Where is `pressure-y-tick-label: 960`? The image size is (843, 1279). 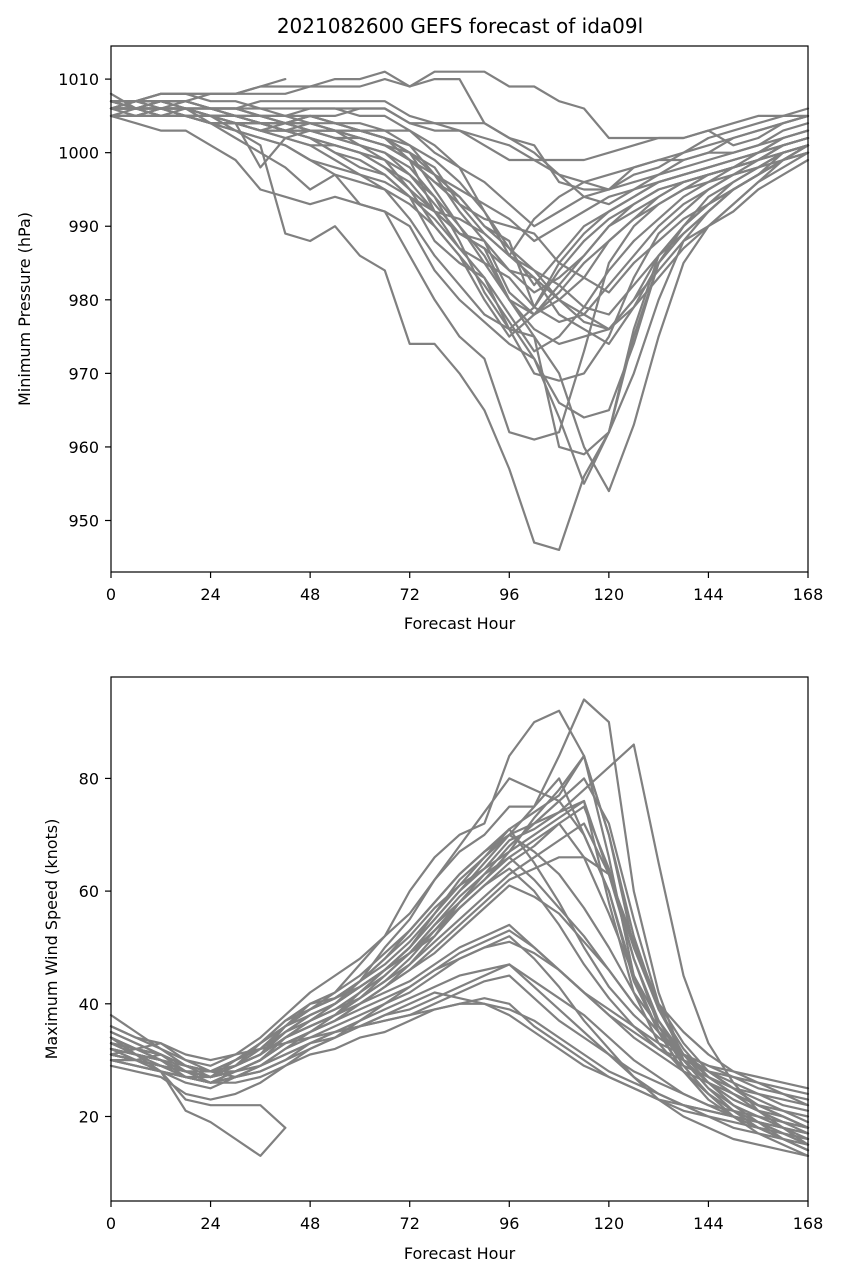 pressure-y-tick-label: 960 is located at coordinates (83, 447).